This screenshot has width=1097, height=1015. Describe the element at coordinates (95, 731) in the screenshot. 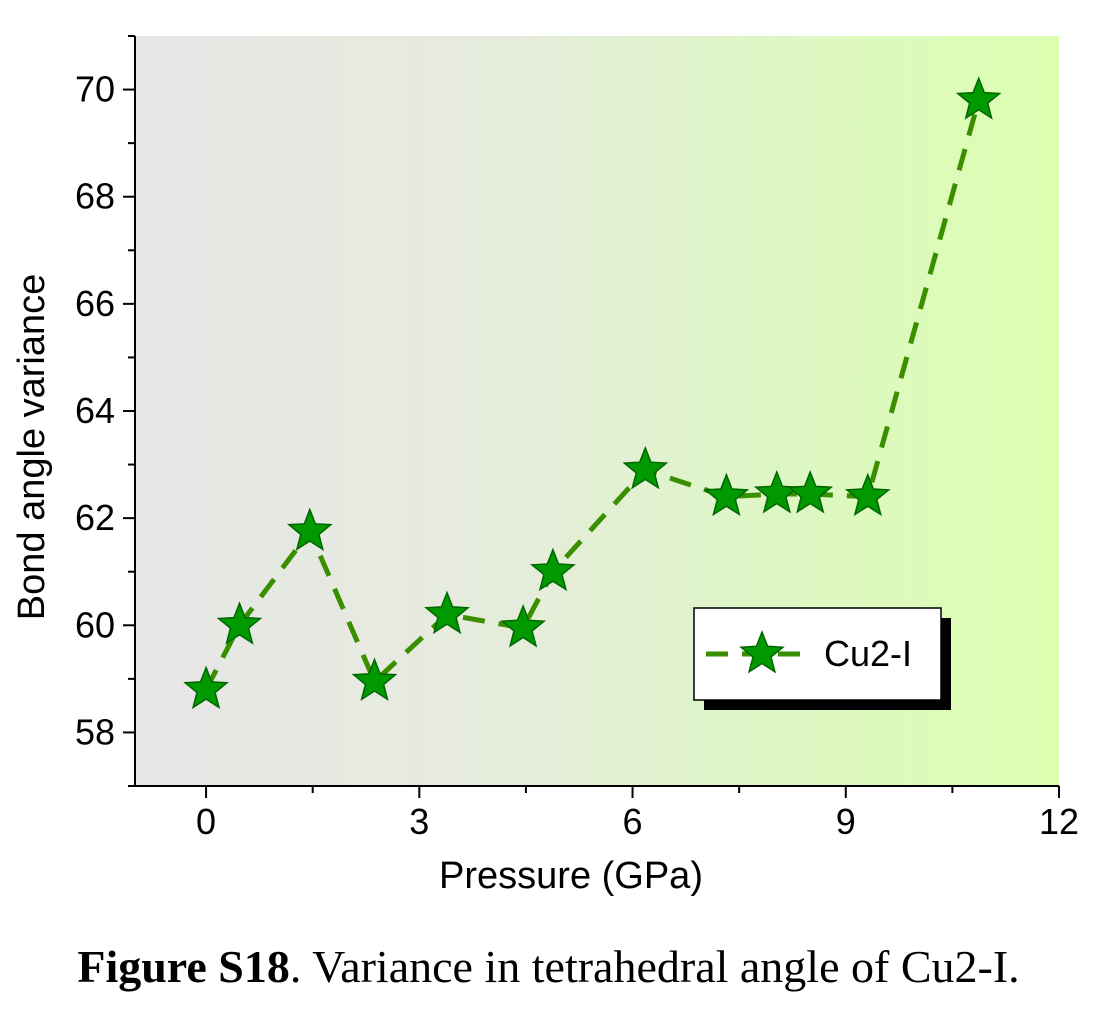

I see `y-tick-label: 58` at that location.